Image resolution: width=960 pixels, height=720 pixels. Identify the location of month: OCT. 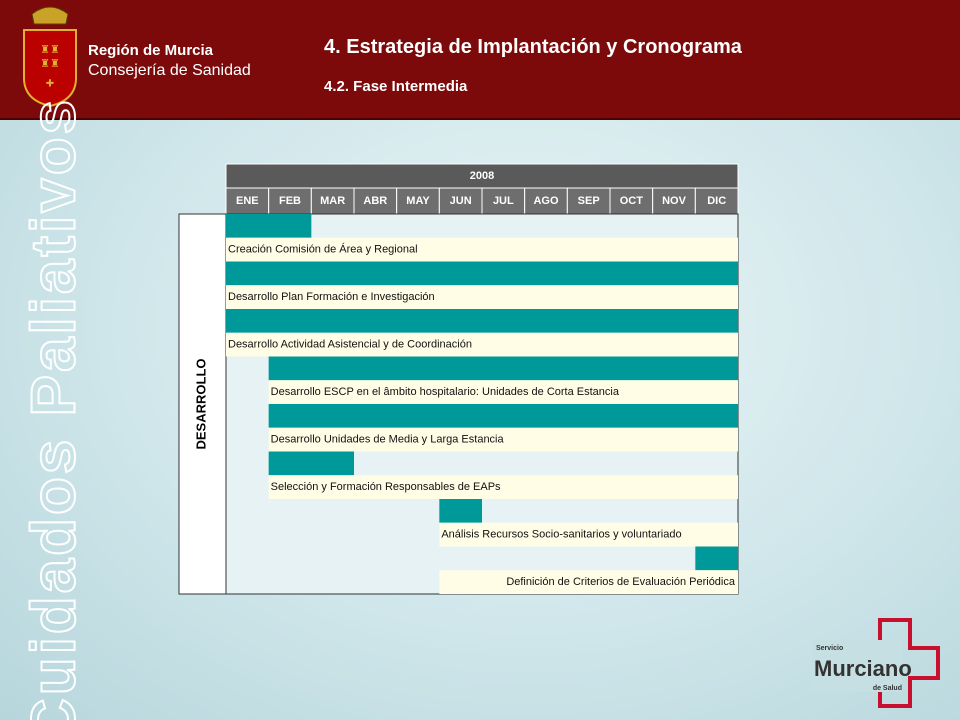
(632, 201).